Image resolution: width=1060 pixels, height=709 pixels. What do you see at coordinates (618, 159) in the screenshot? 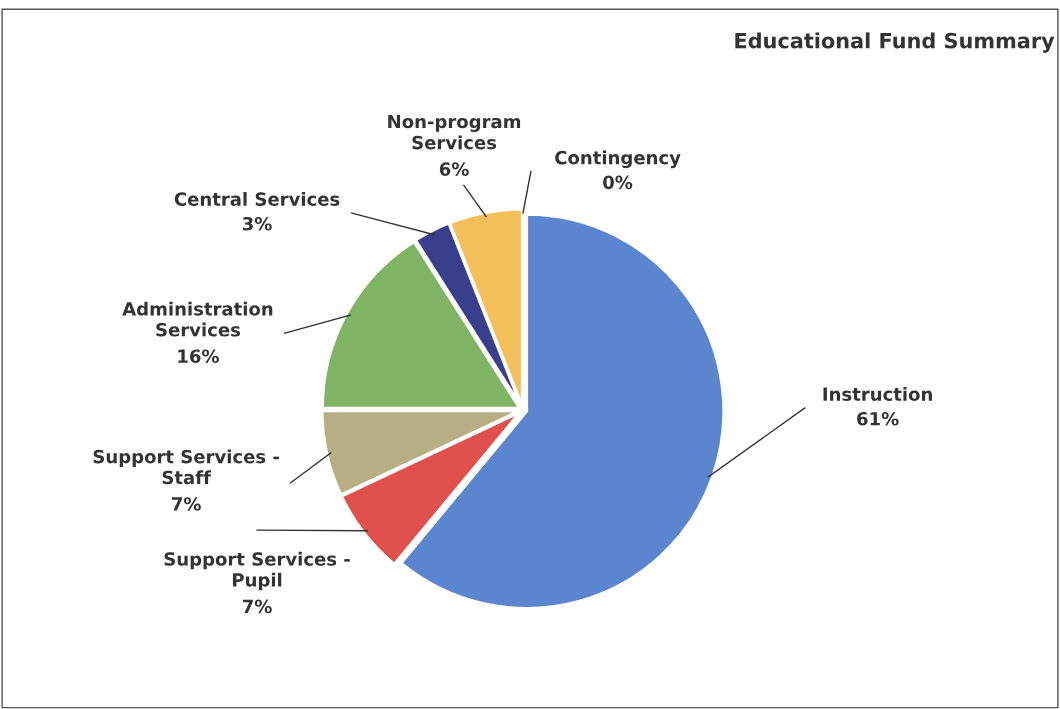
I see `category-label: Contingency` at bounding box center [618, 159].